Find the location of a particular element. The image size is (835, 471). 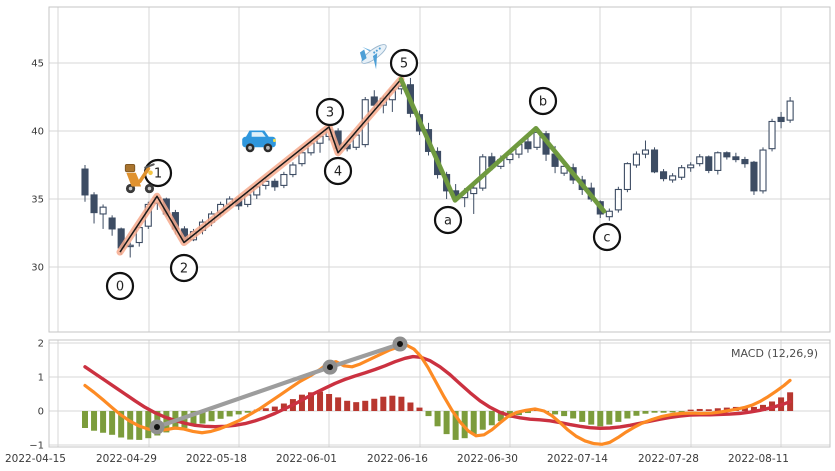

car-icon is located at coordinates (259, 141).